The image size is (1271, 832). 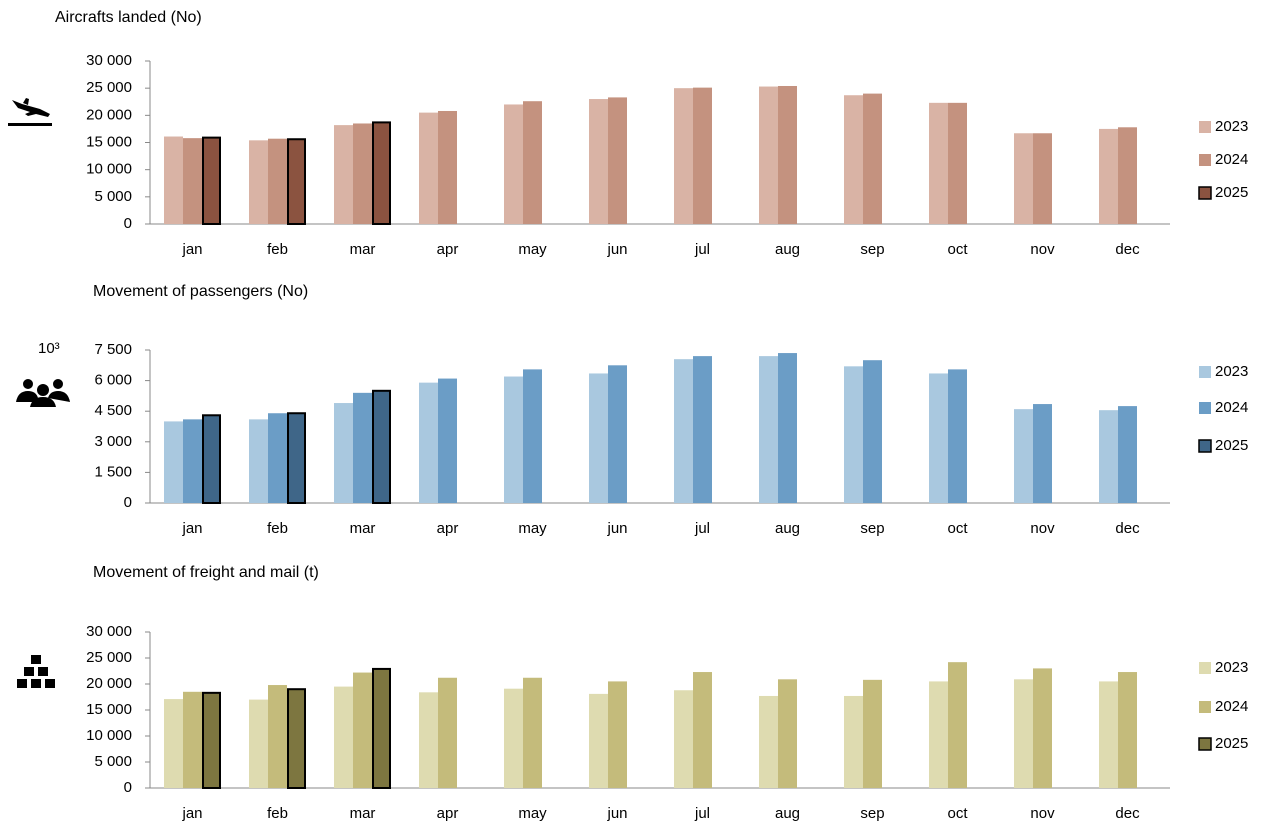 What do you see at coordinates (43, 393) in the screenshot?
I see `people-icon` at bounding box center [43, 393].